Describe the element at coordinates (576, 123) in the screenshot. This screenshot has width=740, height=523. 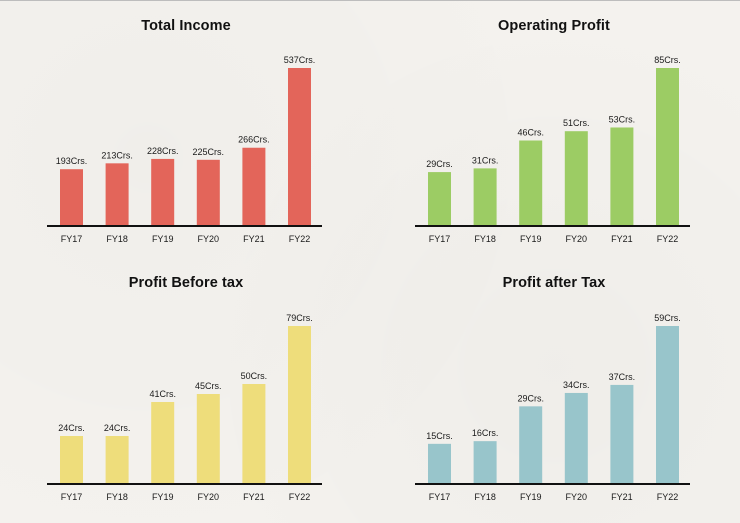
I see `data-label: 51Crs.` at that location.